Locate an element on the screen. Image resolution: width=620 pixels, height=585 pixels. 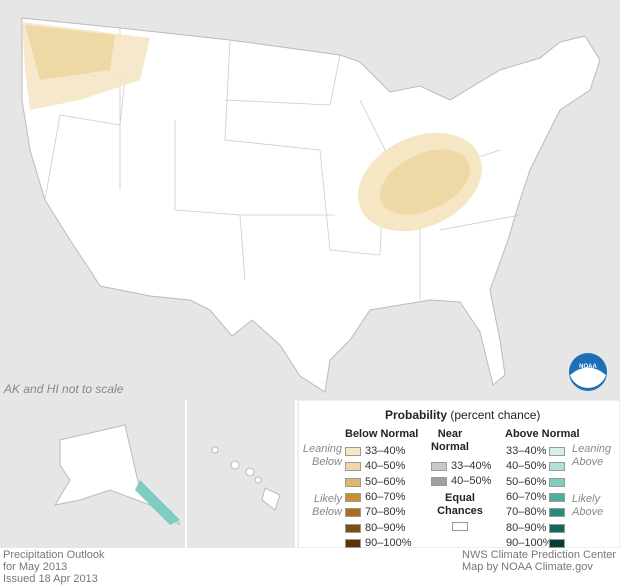
legend-heading: Below Normal is located at coordinates (382, 434).